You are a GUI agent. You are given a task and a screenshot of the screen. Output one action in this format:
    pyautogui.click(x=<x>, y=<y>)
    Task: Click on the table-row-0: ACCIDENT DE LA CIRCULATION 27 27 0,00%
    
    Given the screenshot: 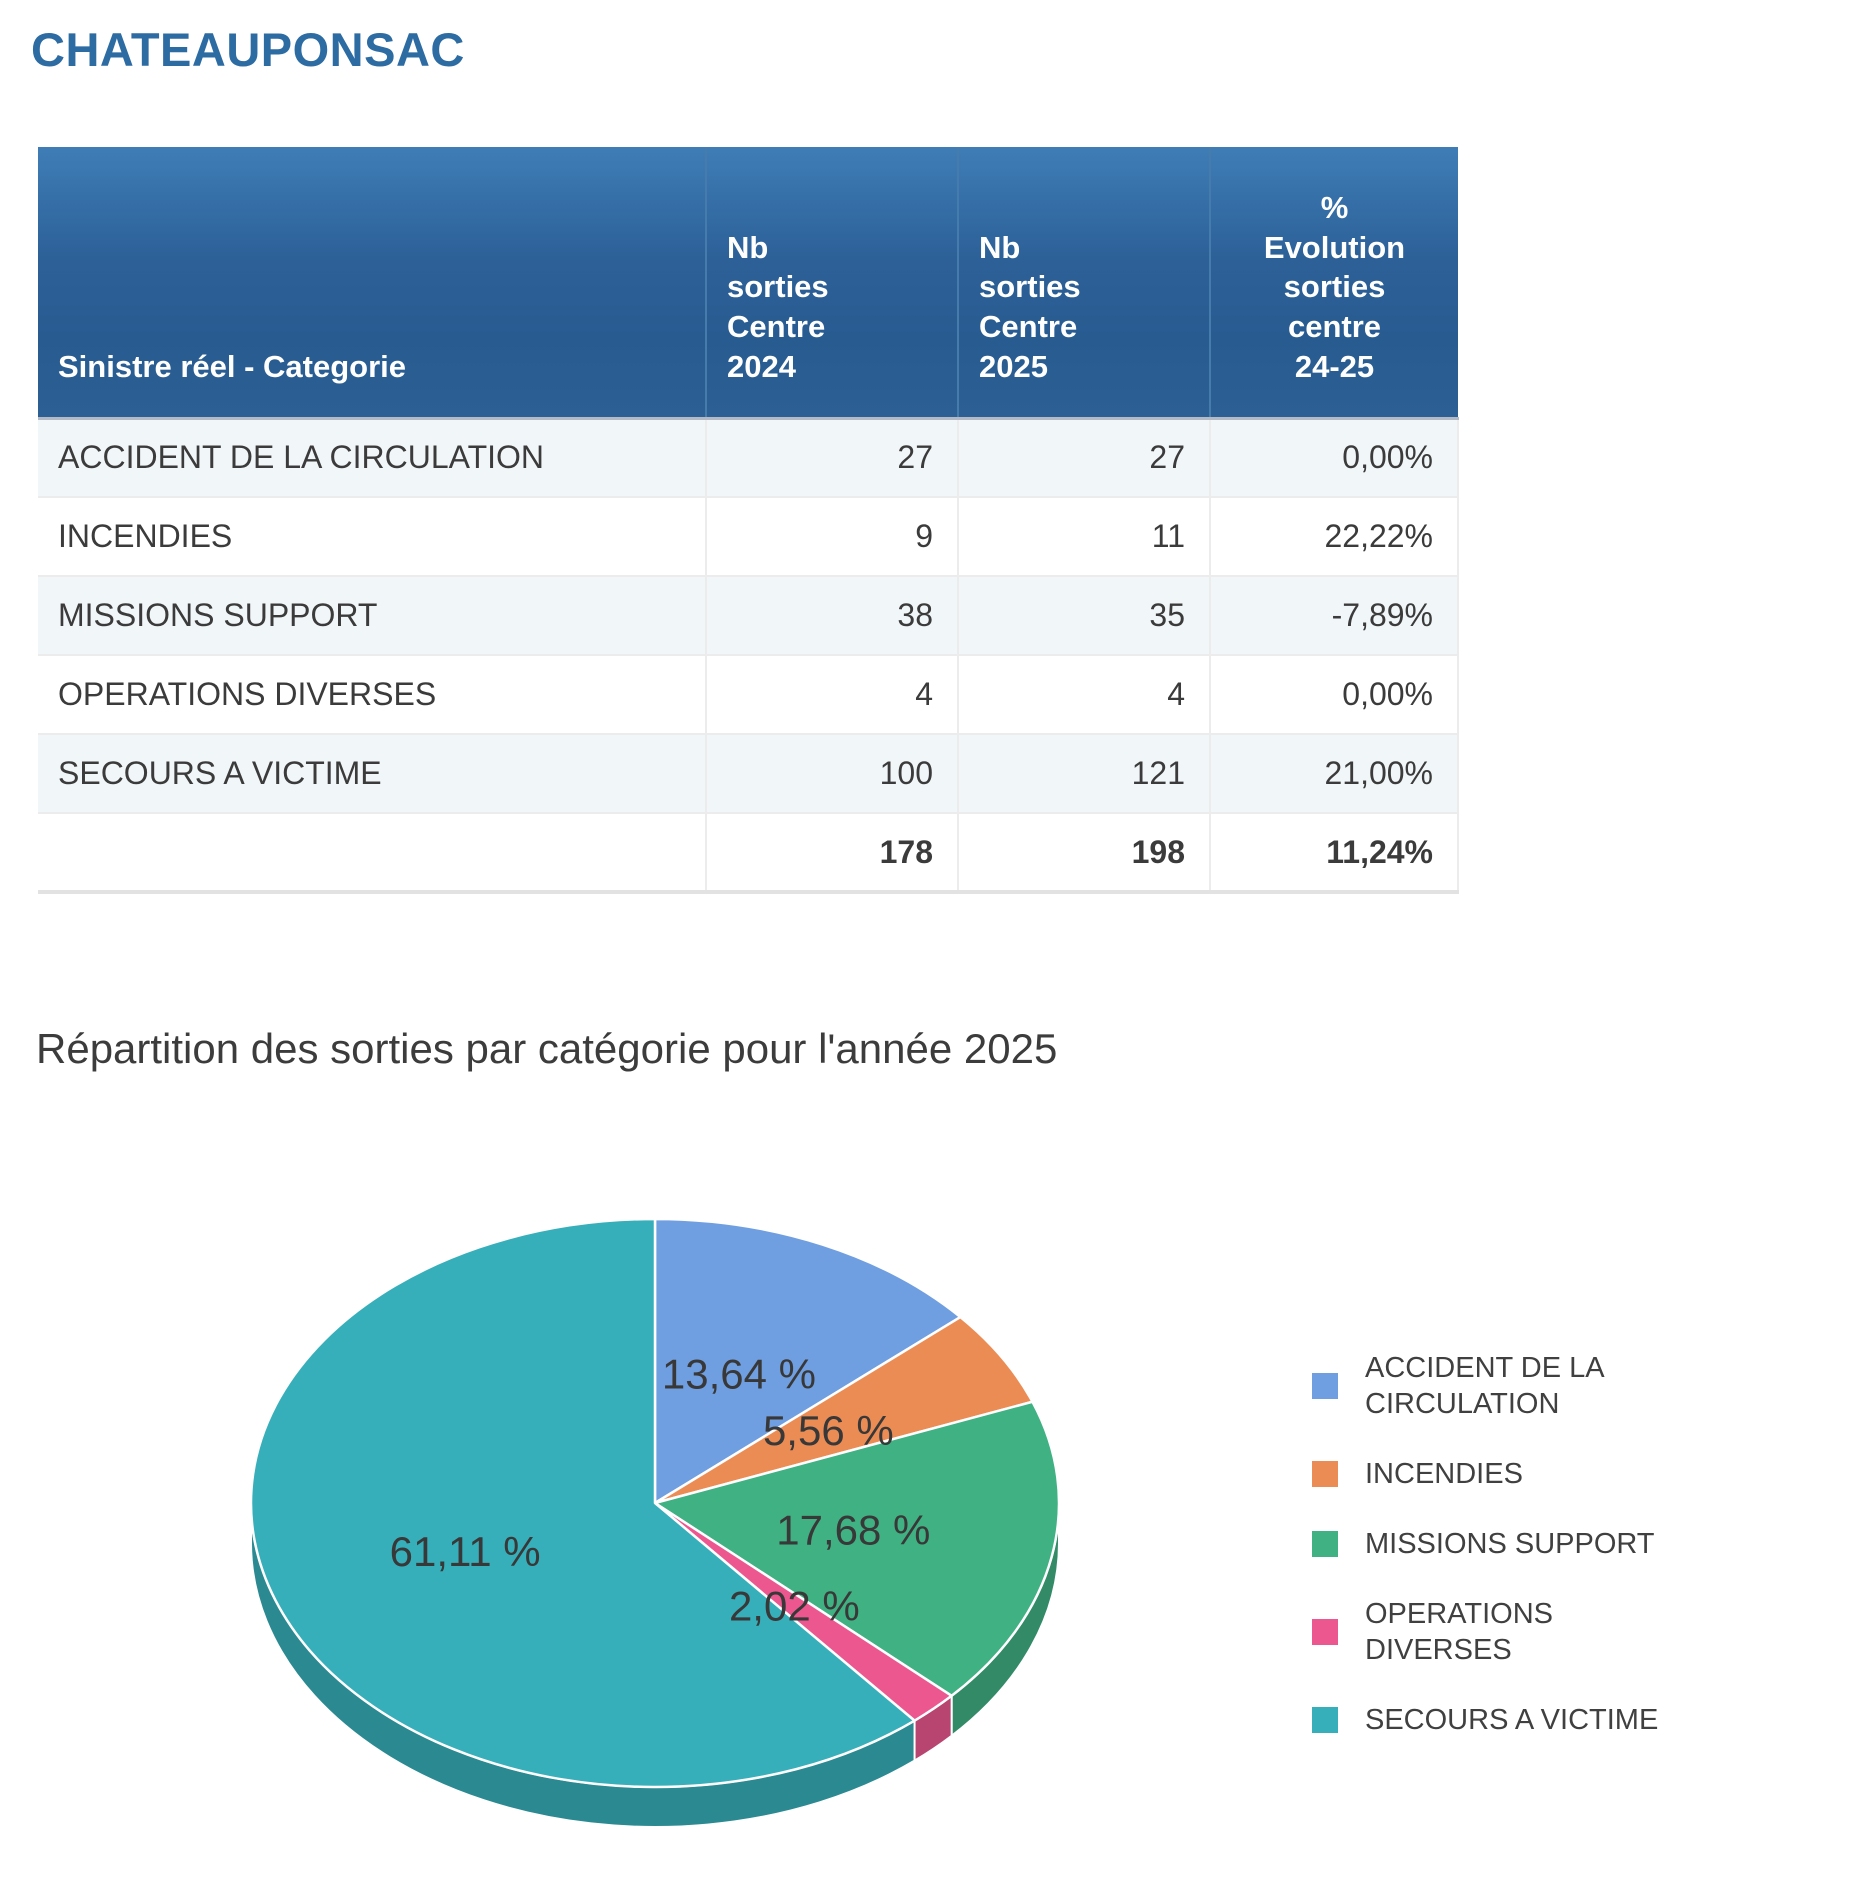 What is the action you would take?
    pyautogui.click(x=748, y=458)
    